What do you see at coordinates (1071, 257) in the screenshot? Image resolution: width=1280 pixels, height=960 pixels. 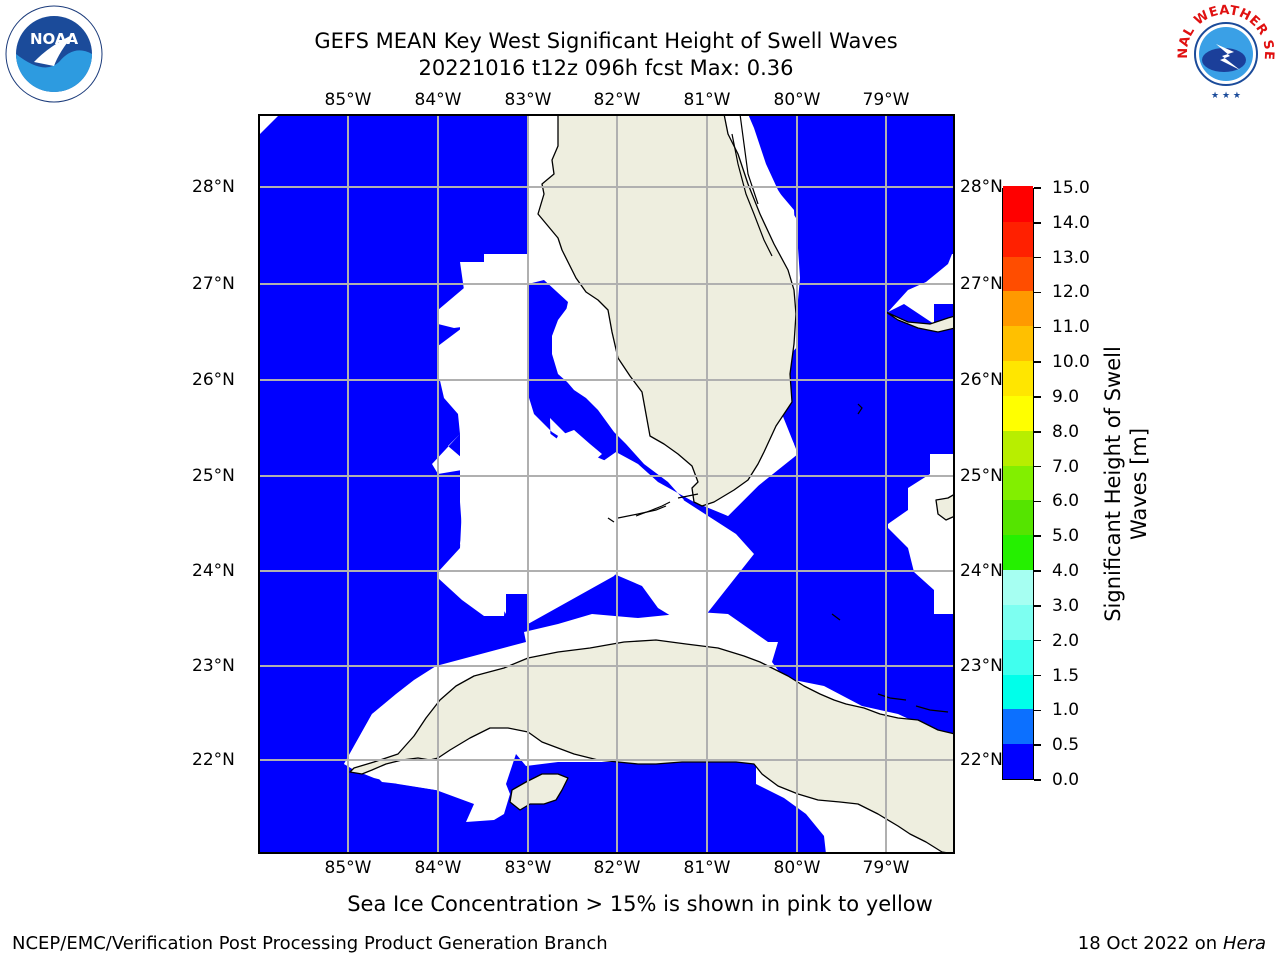 I see `colorbar-tick-label: 13.0` at bounding box center [1071, 257].